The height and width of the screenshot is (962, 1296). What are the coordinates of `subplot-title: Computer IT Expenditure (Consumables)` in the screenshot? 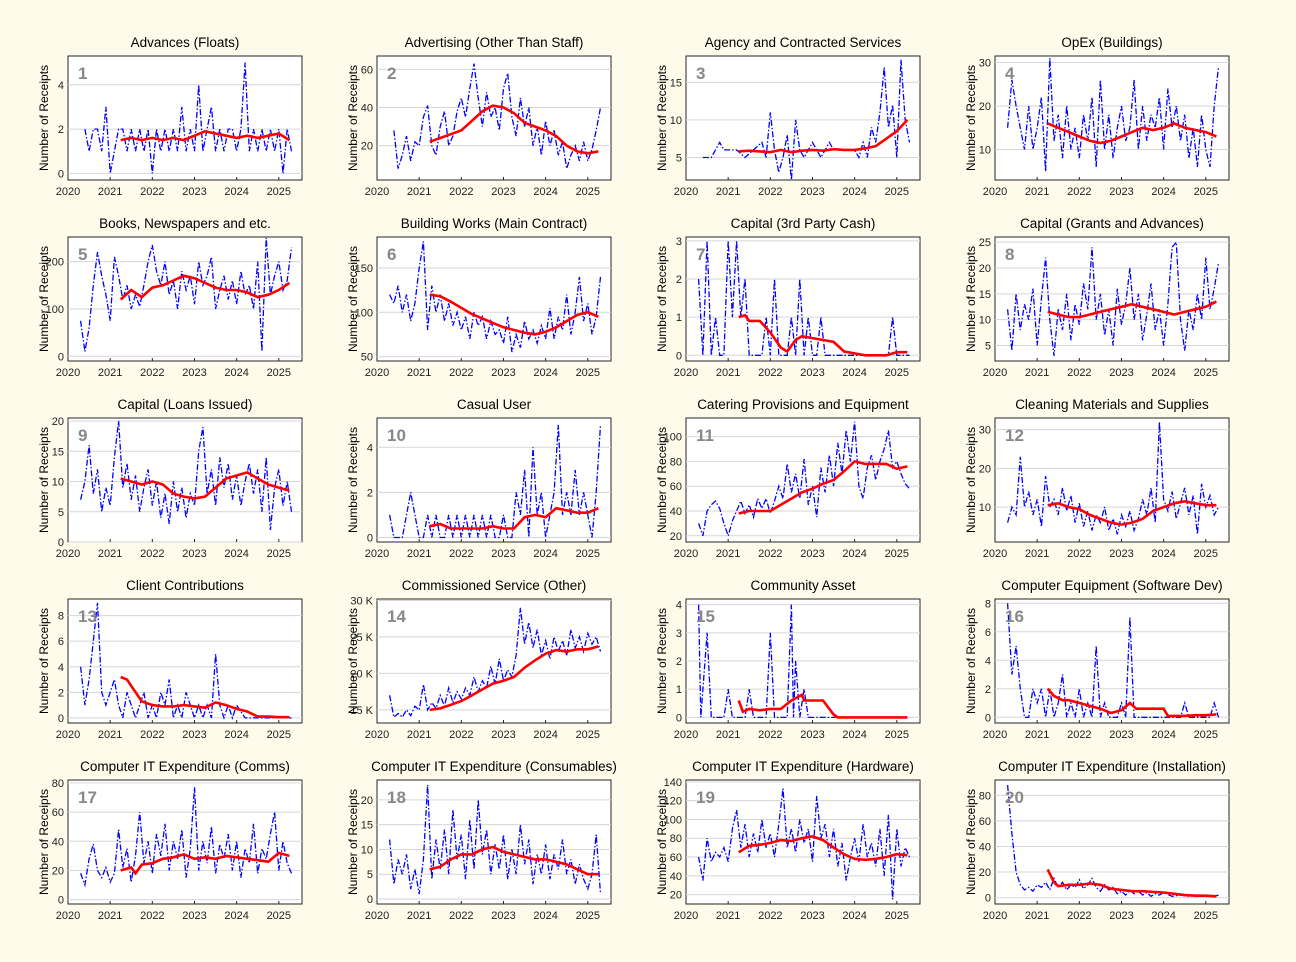 It's located at (494, 766).